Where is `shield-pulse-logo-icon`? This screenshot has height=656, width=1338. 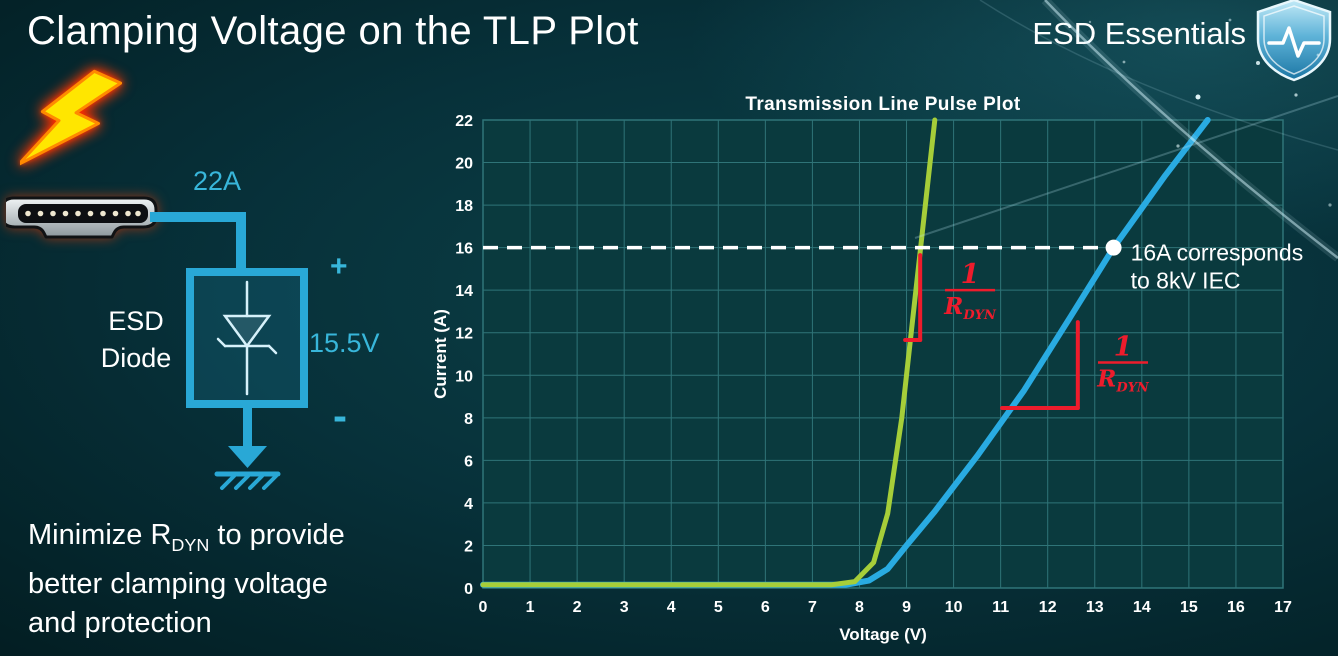
shield-pulse-logo-icon is located at coordinates (1294, 41).